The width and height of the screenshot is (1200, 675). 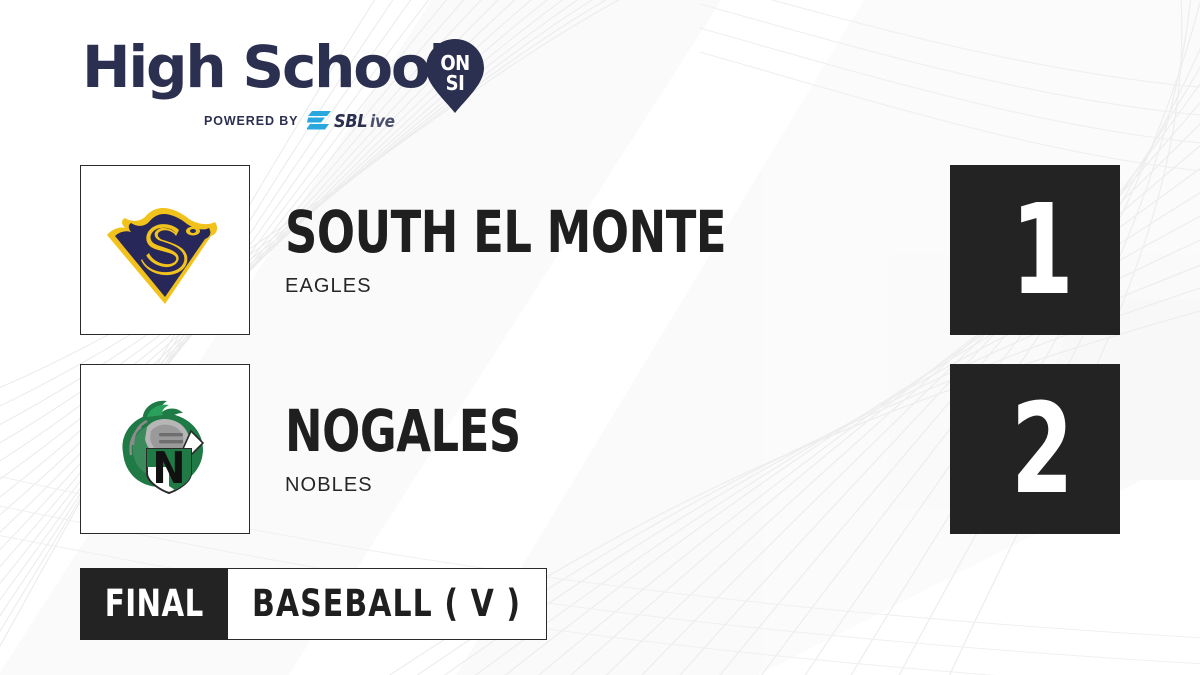 I want to click on team-mascot: EAGLES, so click(x=328, y=286).